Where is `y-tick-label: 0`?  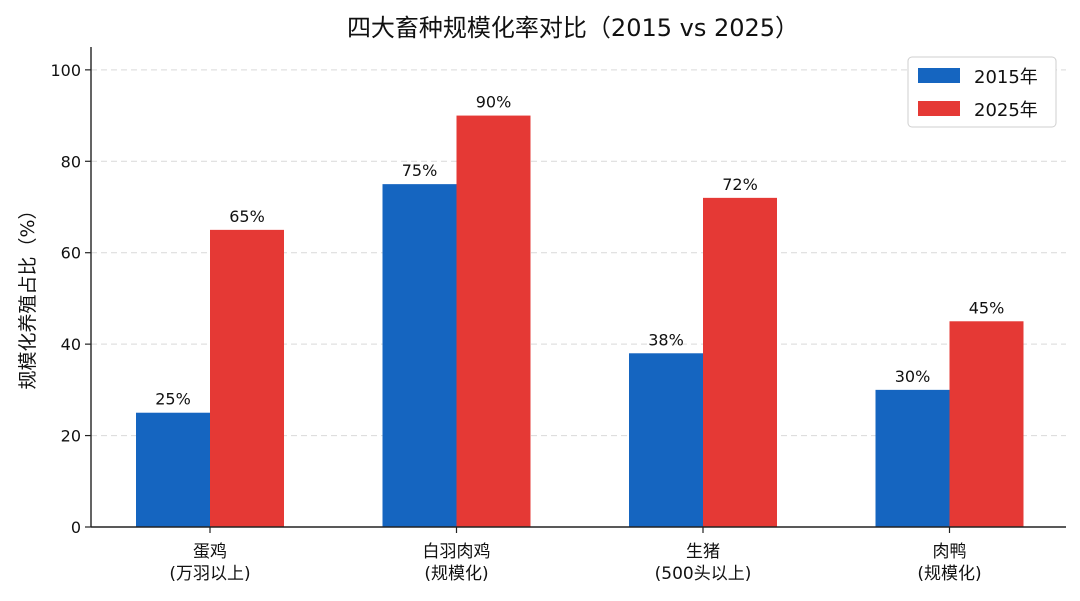
y-tick-label: 0 is located at coordinates (76, 527).